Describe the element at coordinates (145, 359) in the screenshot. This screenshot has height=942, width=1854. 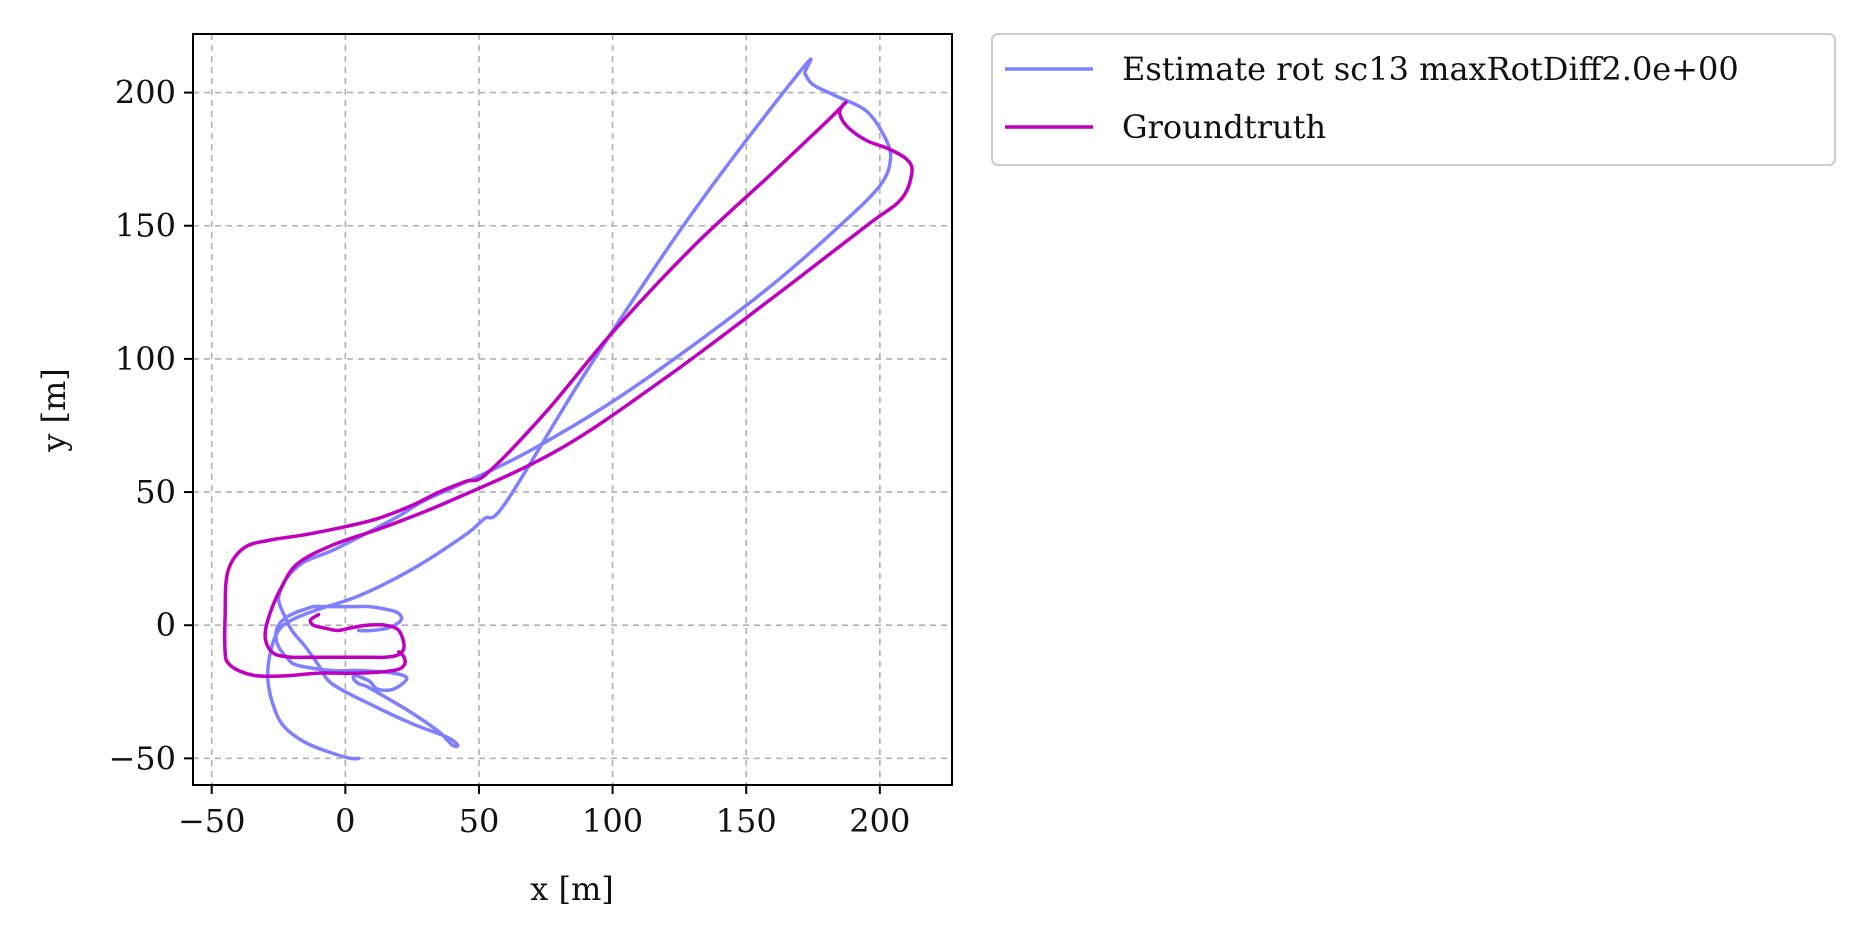
I see `y-tick-label: 100` at that location.